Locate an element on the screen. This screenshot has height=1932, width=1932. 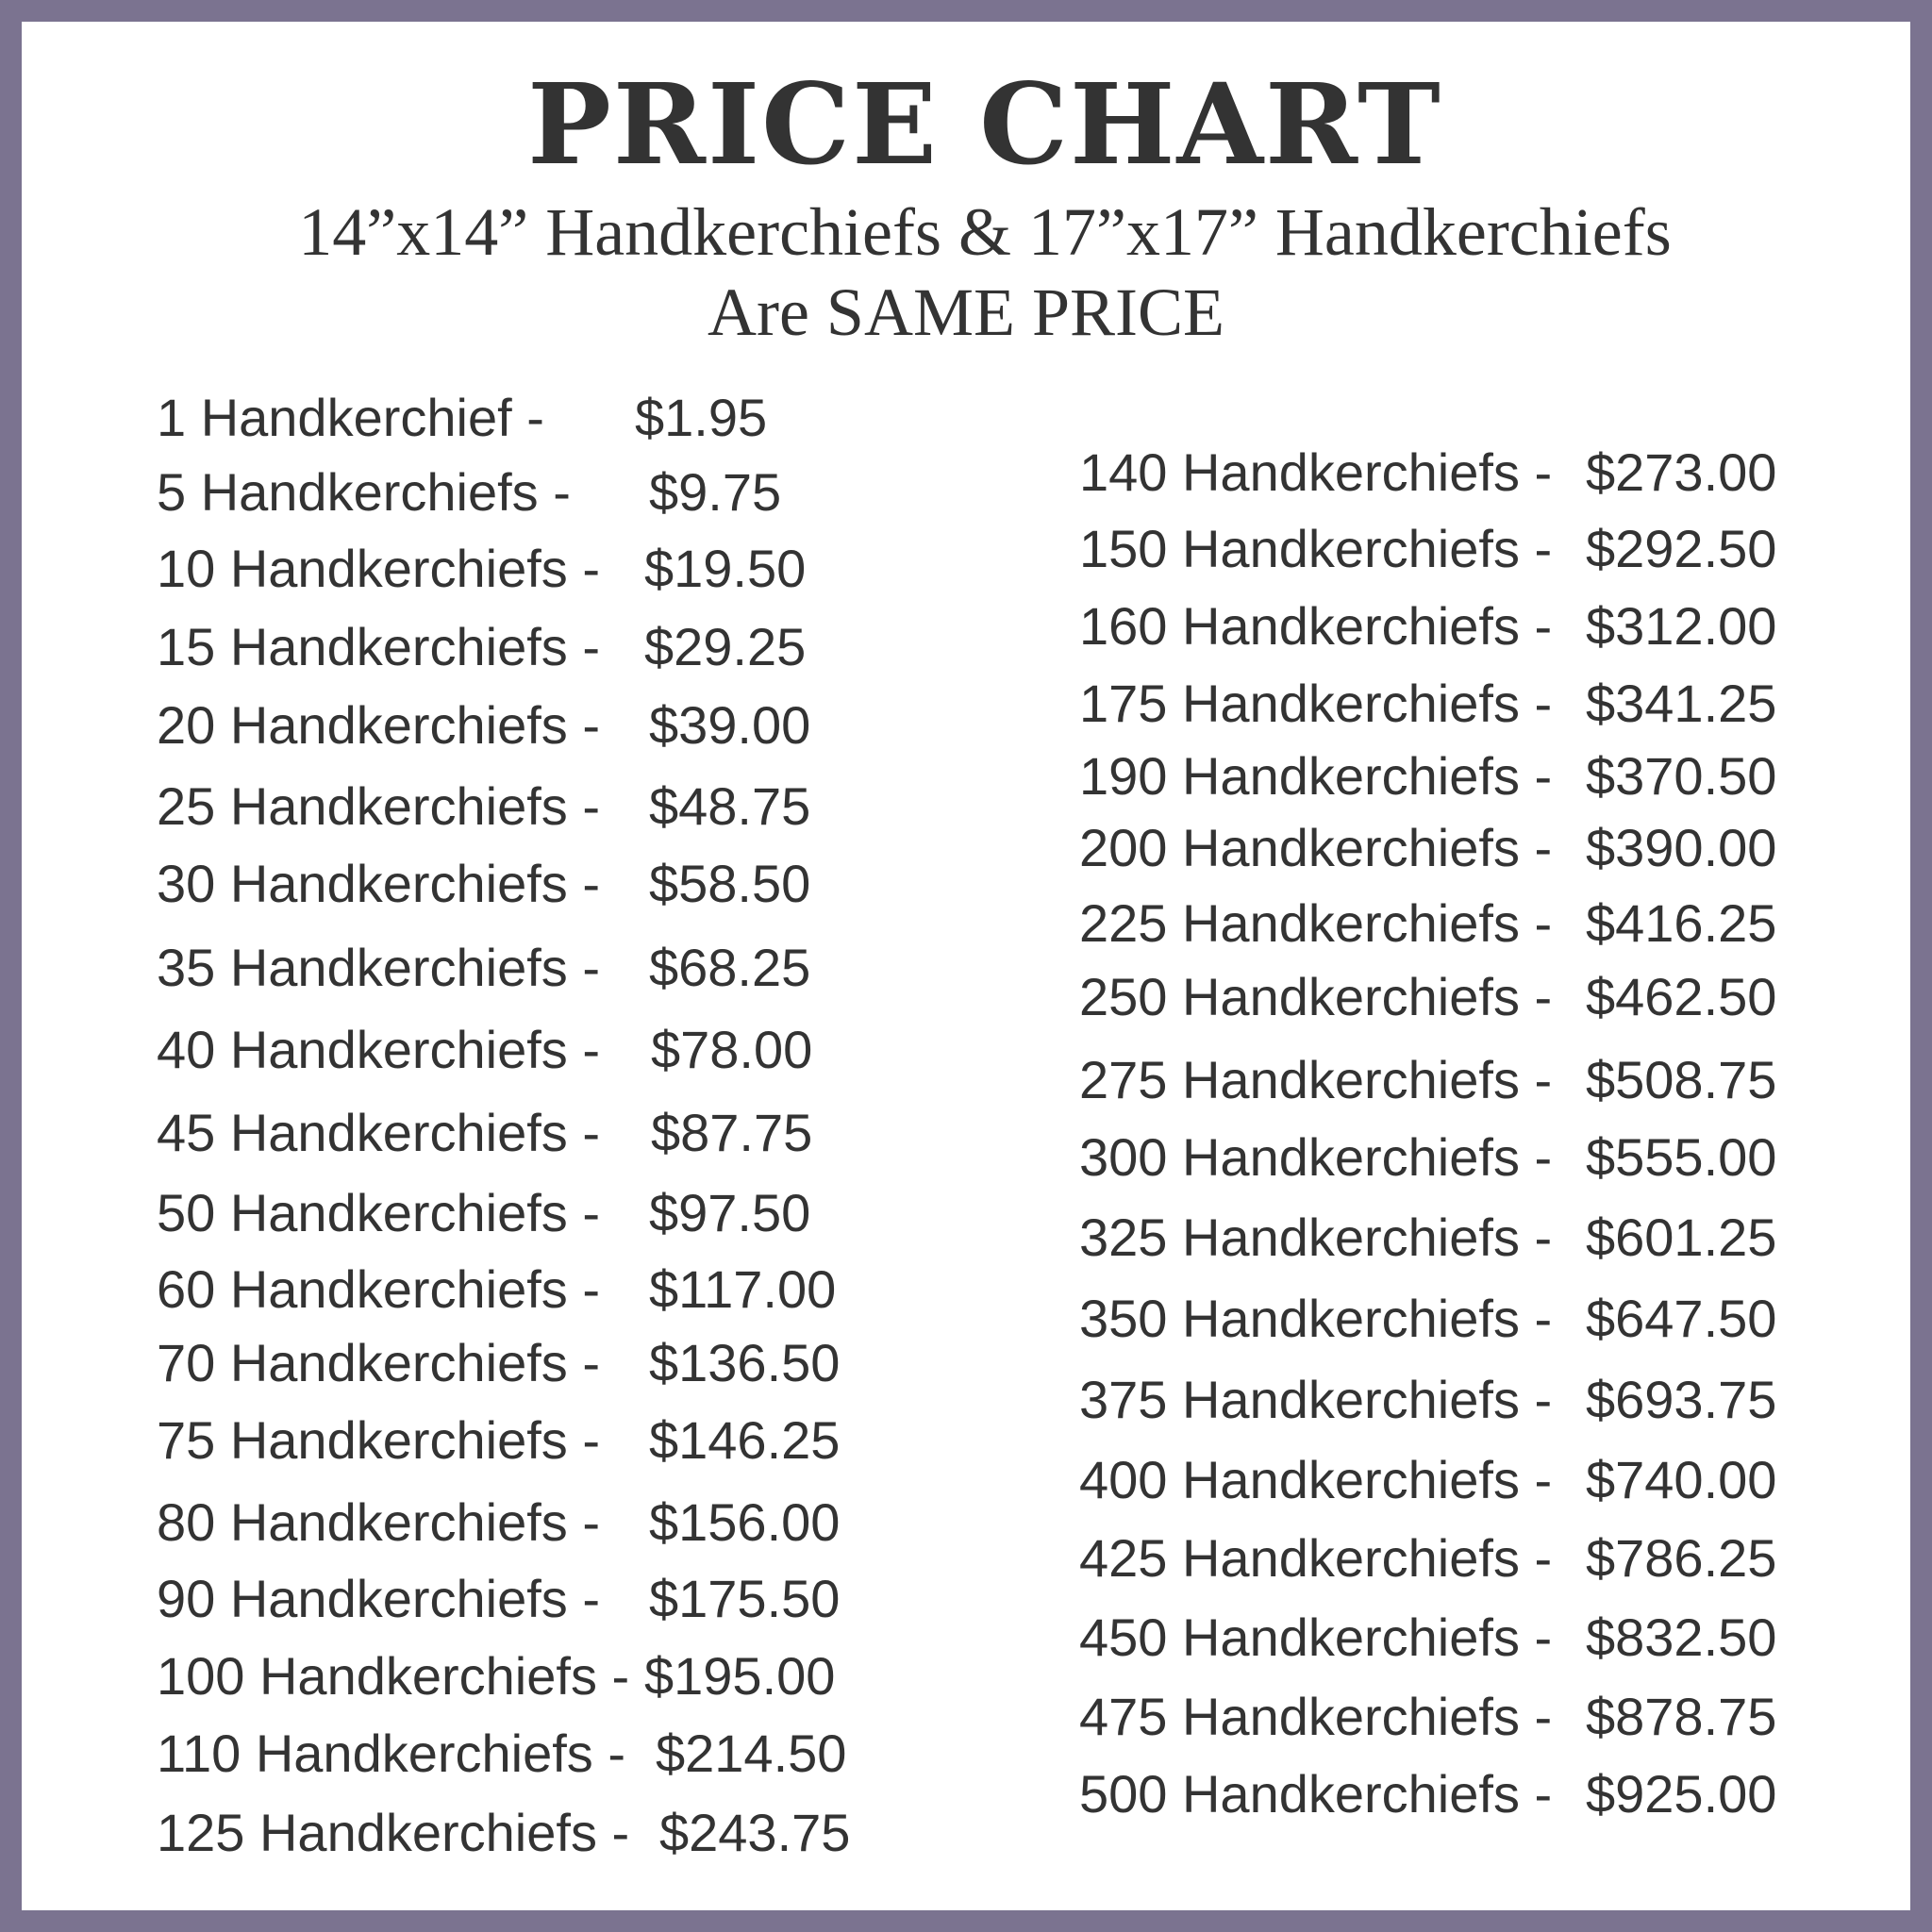
price-row-qty: 15 Handkerchiefs - is located at coordinates (379, 647).